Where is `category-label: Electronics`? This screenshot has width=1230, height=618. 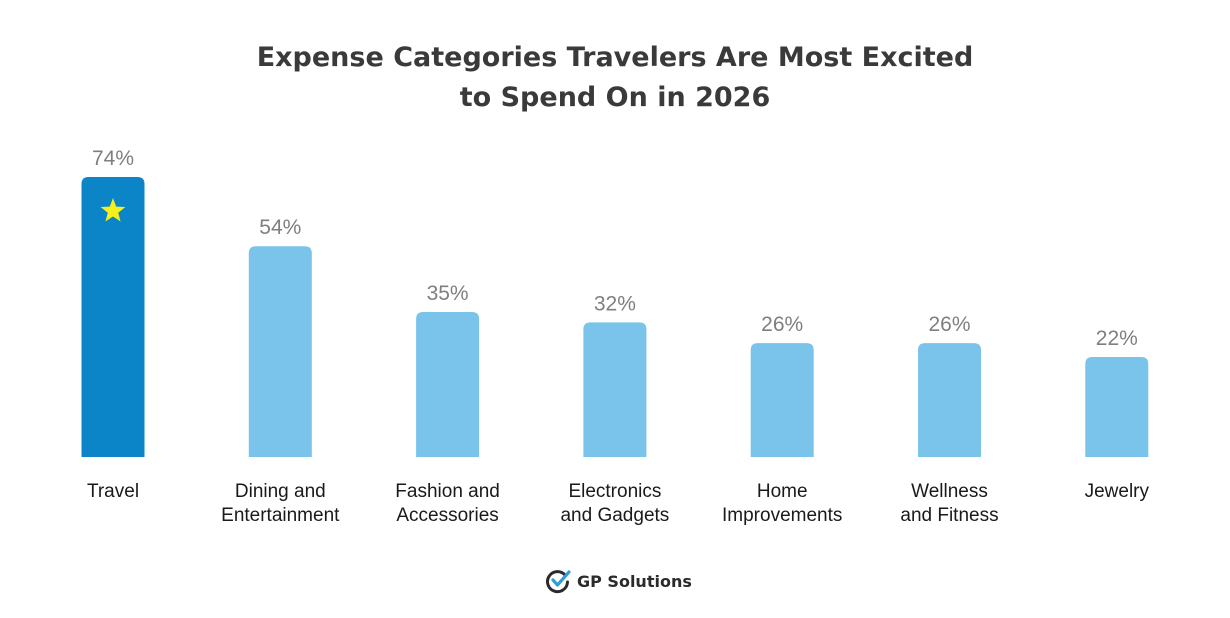 category-label: Electronics is located at coordinates (614, 491).